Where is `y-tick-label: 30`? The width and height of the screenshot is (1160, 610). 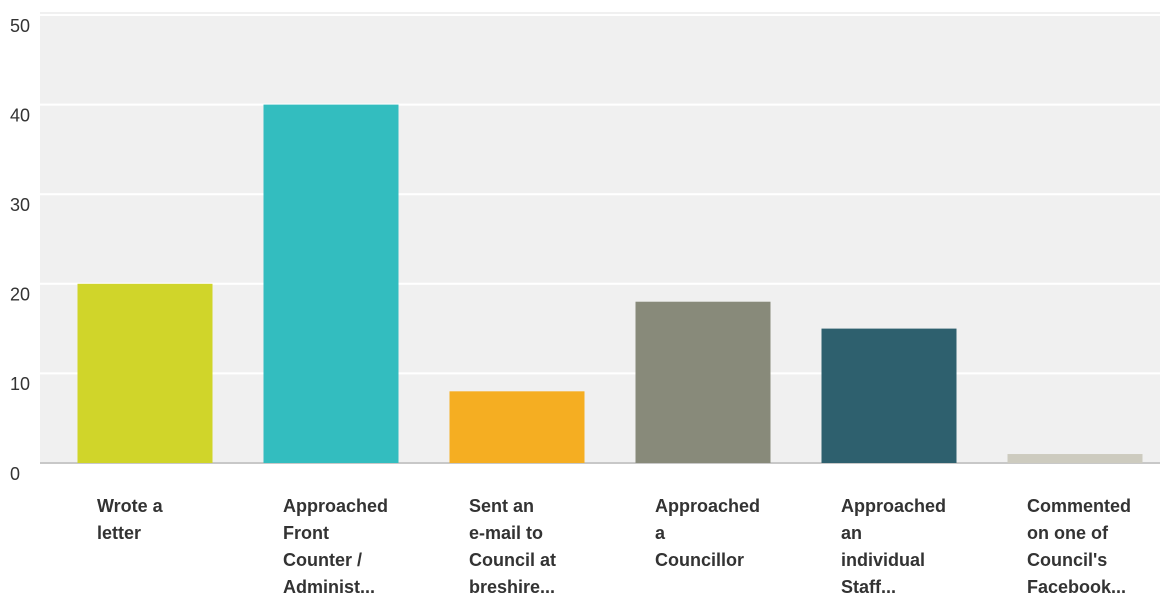 y-tick-label: 30 is located at coordinates (20, 205).